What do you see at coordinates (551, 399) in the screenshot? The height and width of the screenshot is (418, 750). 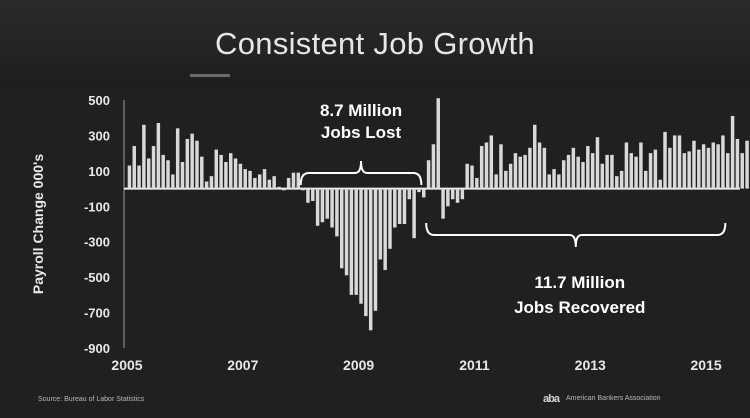 I see `aba-logo-icon: aba` at bounding box center [551, 399].